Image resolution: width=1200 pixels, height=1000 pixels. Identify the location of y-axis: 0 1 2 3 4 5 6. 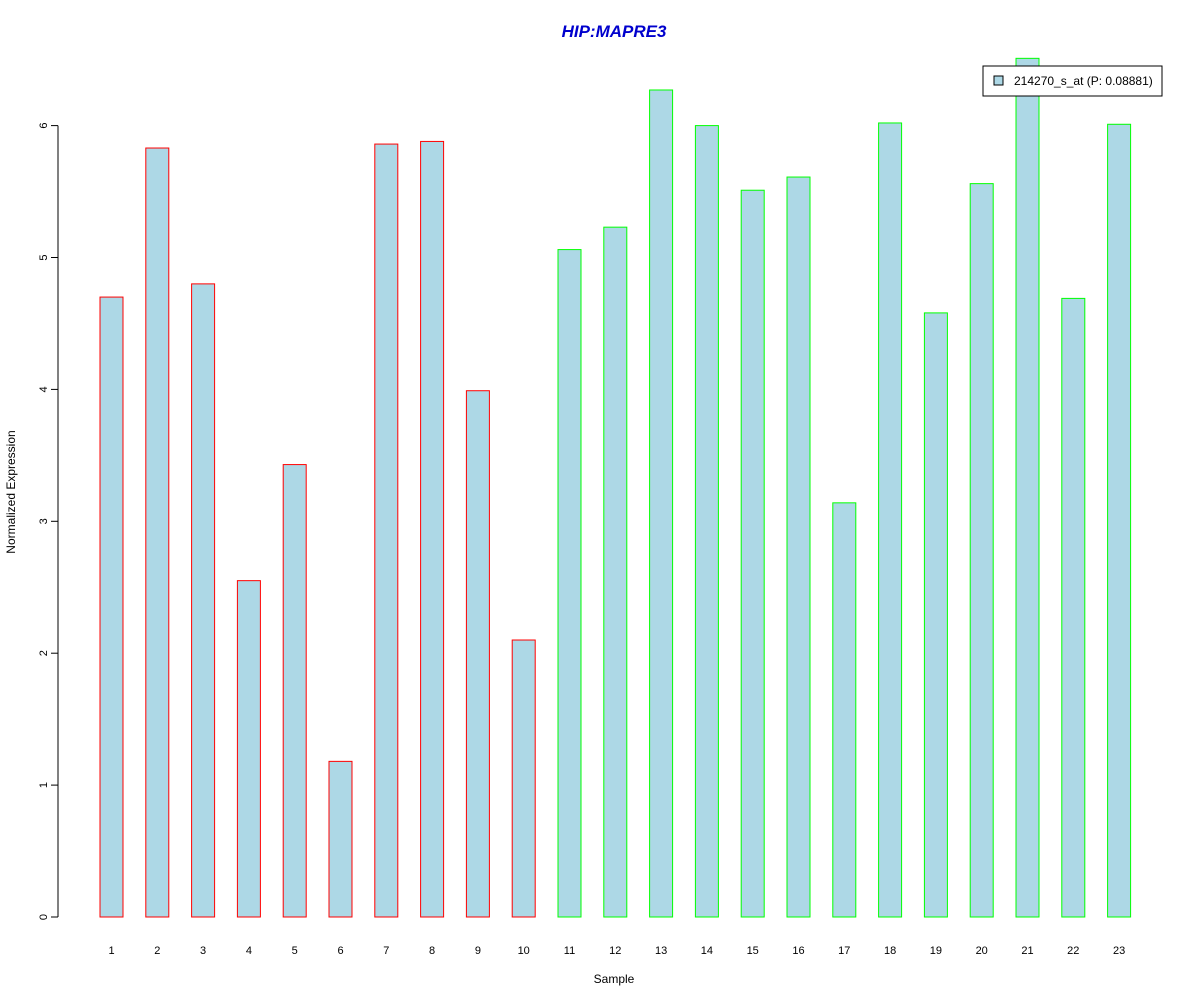
(48, 521).